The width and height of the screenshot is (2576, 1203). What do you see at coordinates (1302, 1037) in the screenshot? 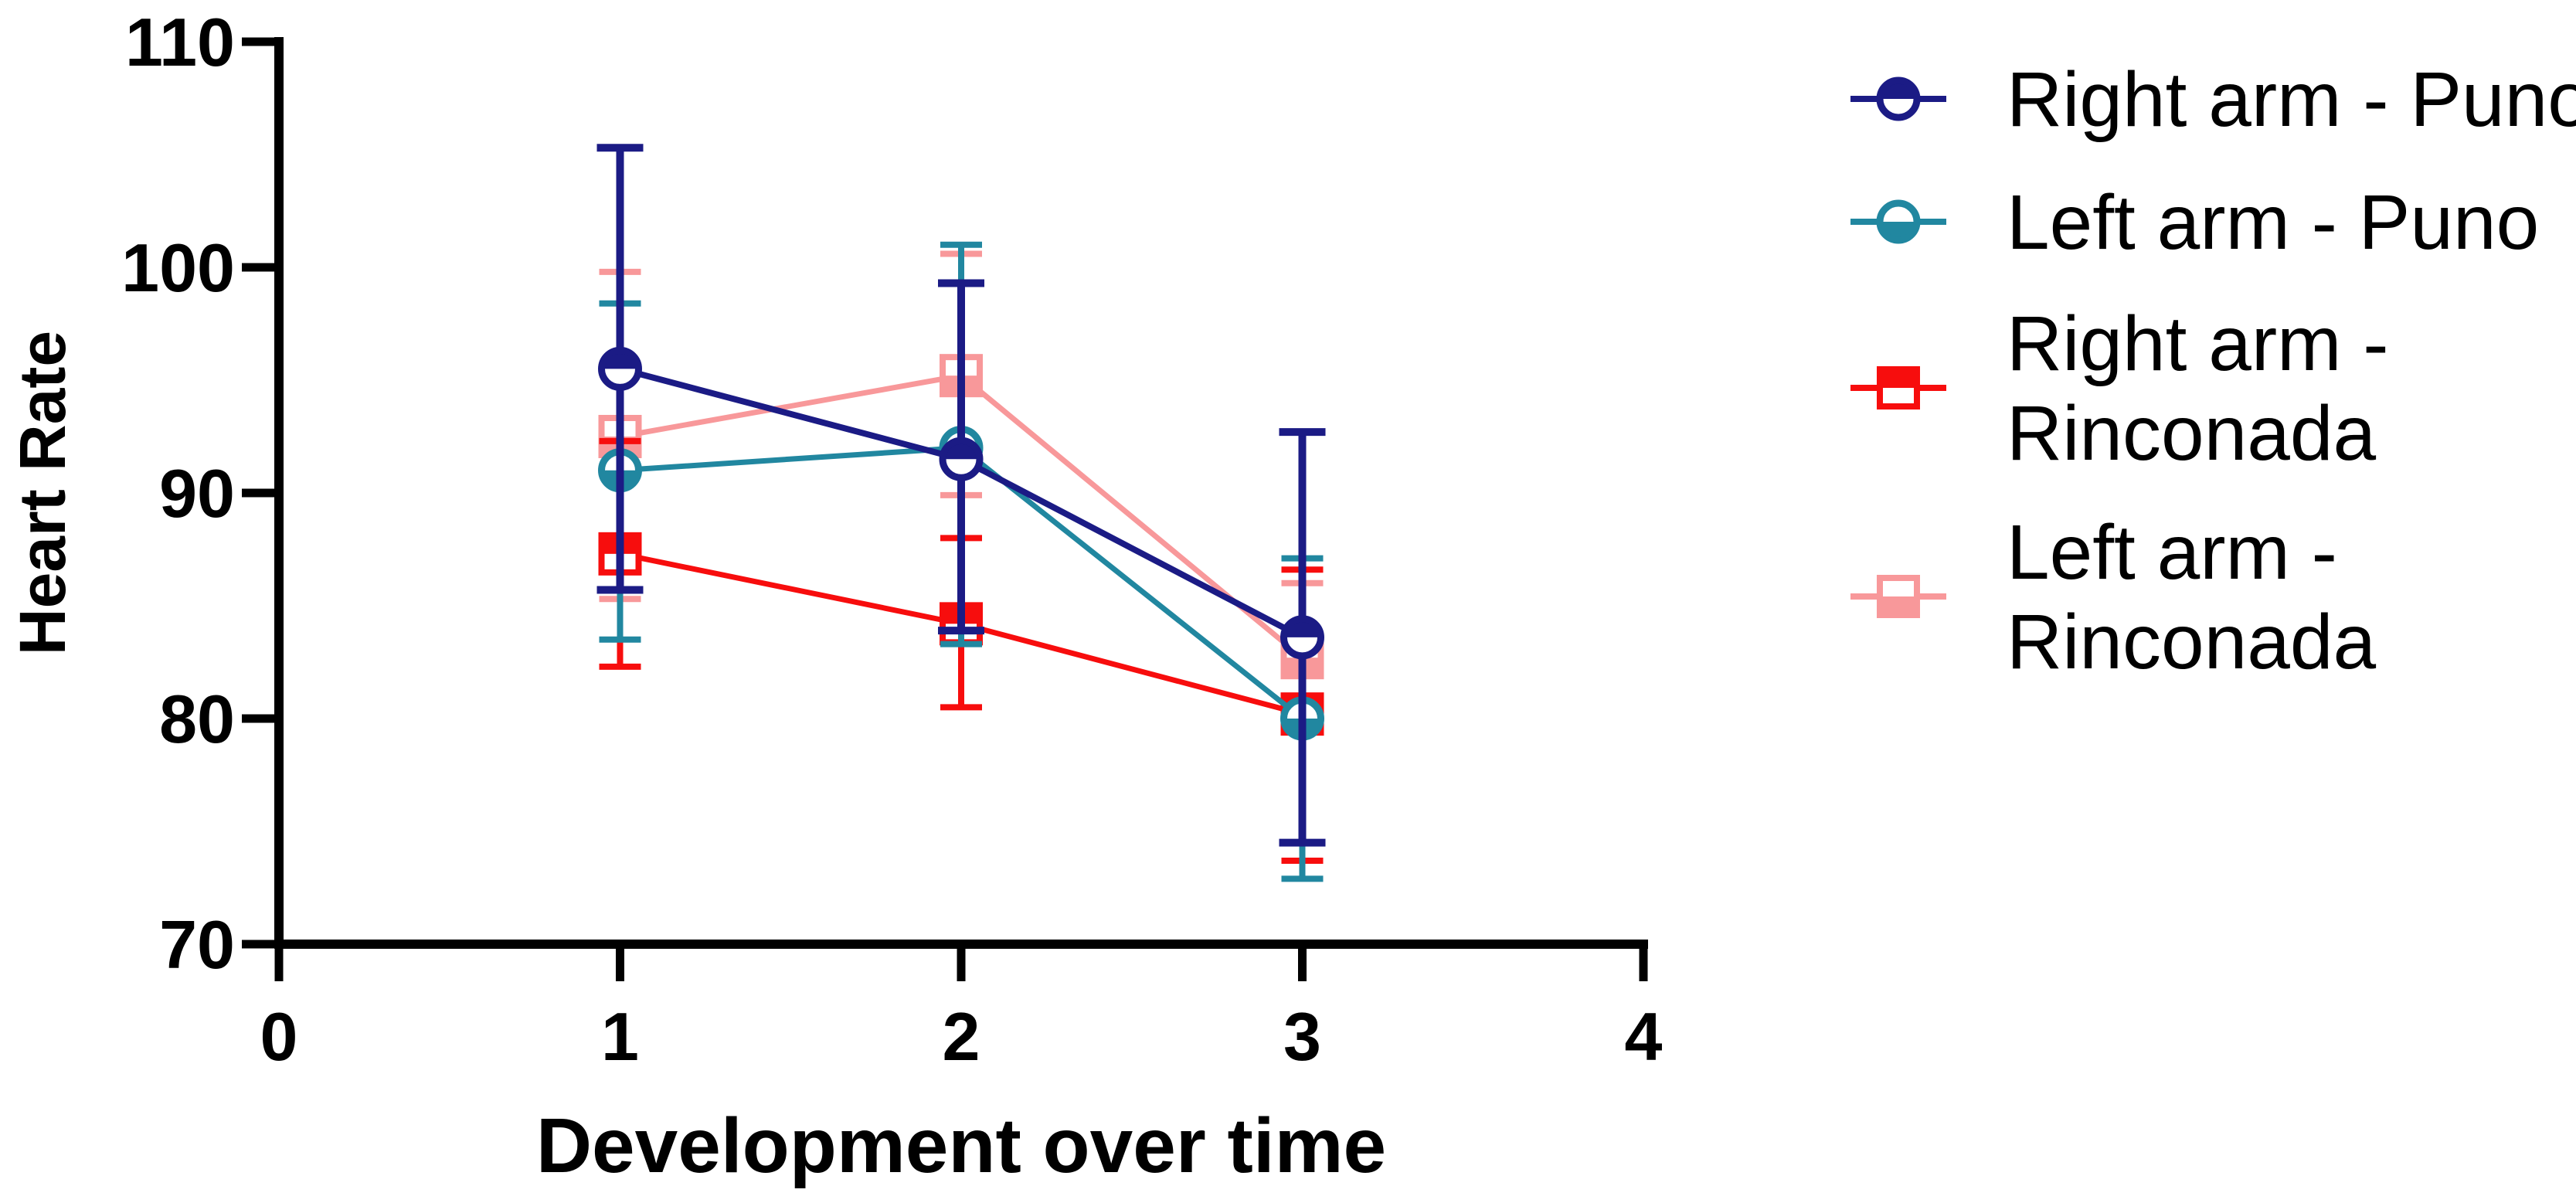
I see `x-tick-label-3: 3` at bounding box center [1302, 1037].